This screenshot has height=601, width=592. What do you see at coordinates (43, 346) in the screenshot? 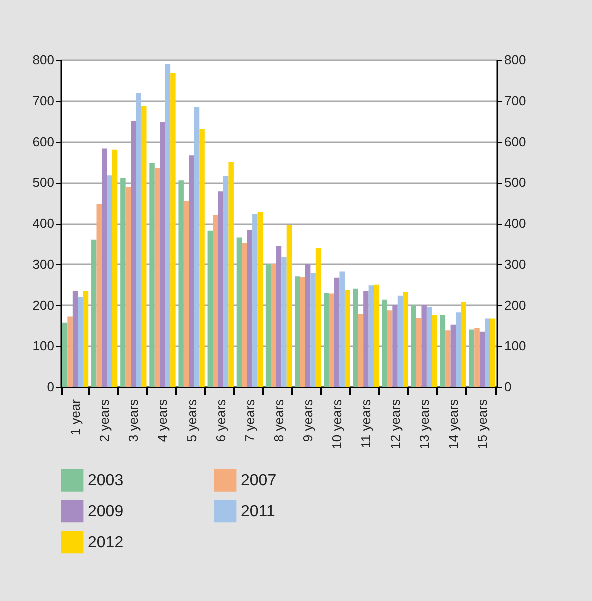
I see `y-tick-label: 100` at bounding box center [43, 346].